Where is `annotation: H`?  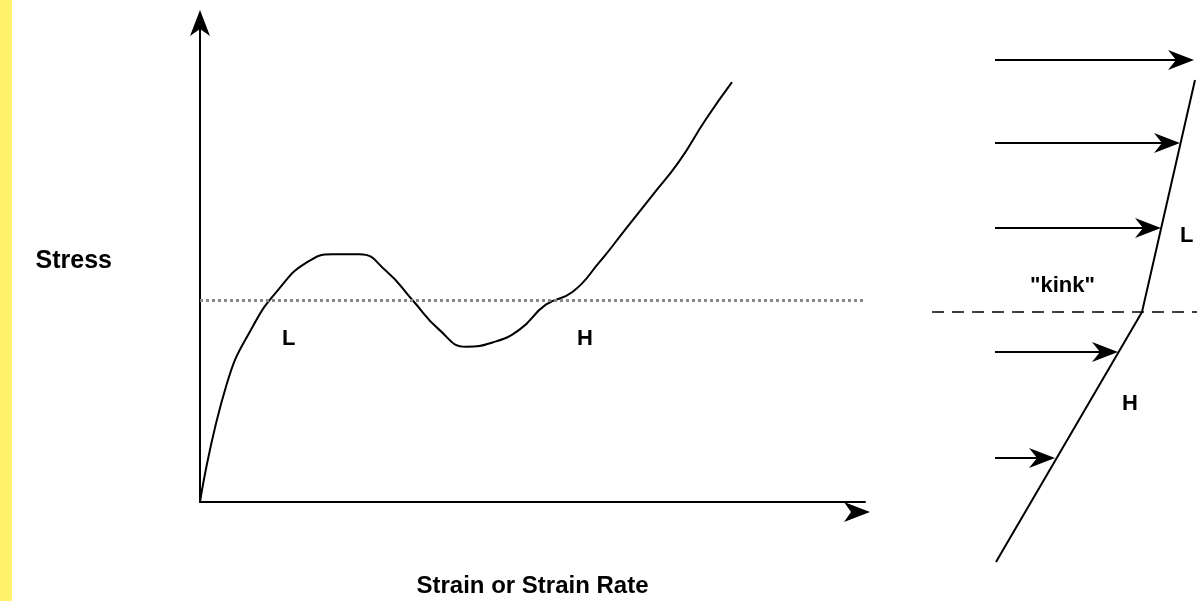 annotation: H is located at coordinates (585, 338).